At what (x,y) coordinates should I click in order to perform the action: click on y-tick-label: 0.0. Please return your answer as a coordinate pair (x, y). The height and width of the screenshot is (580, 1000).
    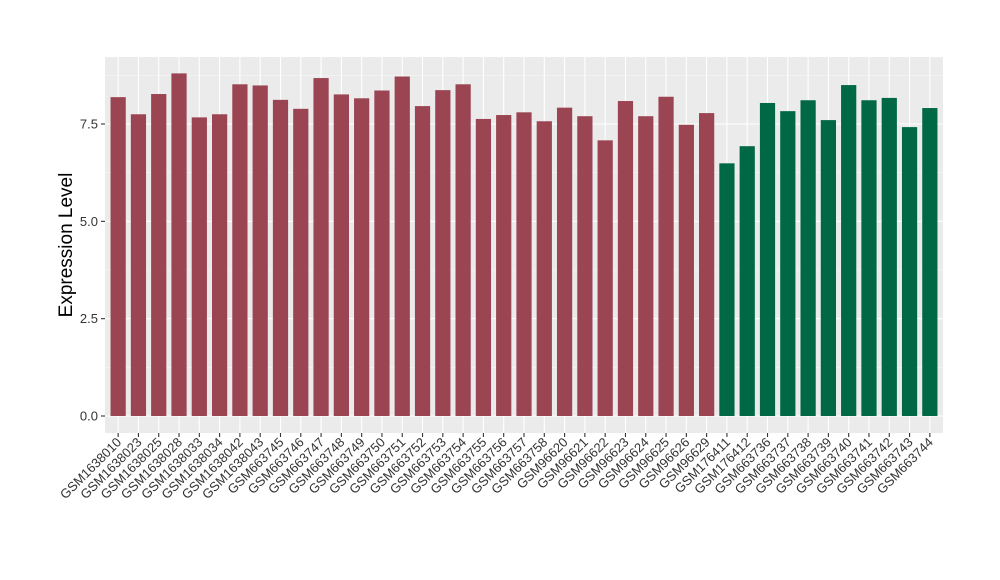
    Looking at the image, I should click on (89, 416).